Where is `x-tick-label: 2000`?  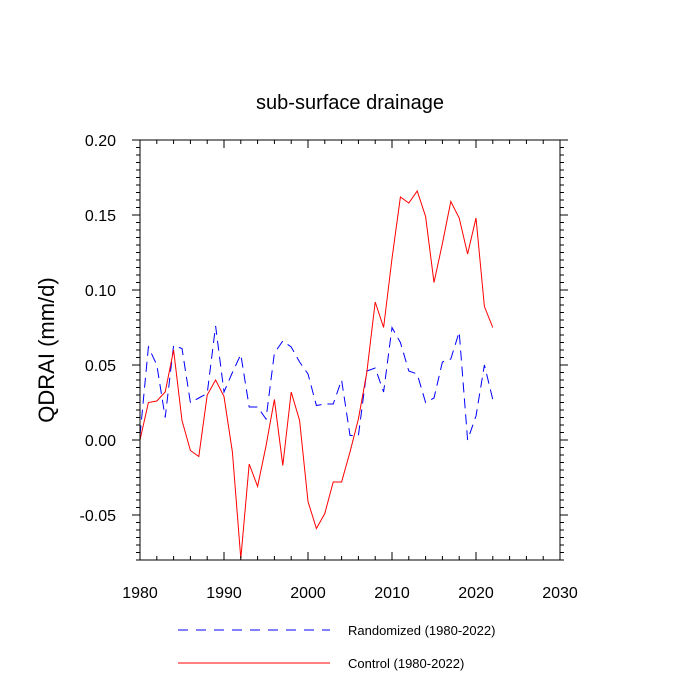
x-tick-label: 2000 is located at coordinates (308, 593).